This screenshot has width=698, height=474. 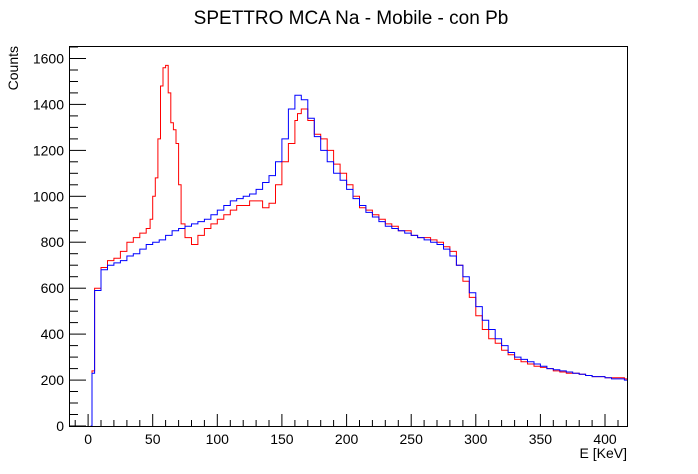 What do you see at coordinates (153, 439) in the screenshot?
I see `x-tick-label: 50` at bounding box center [153, 439].